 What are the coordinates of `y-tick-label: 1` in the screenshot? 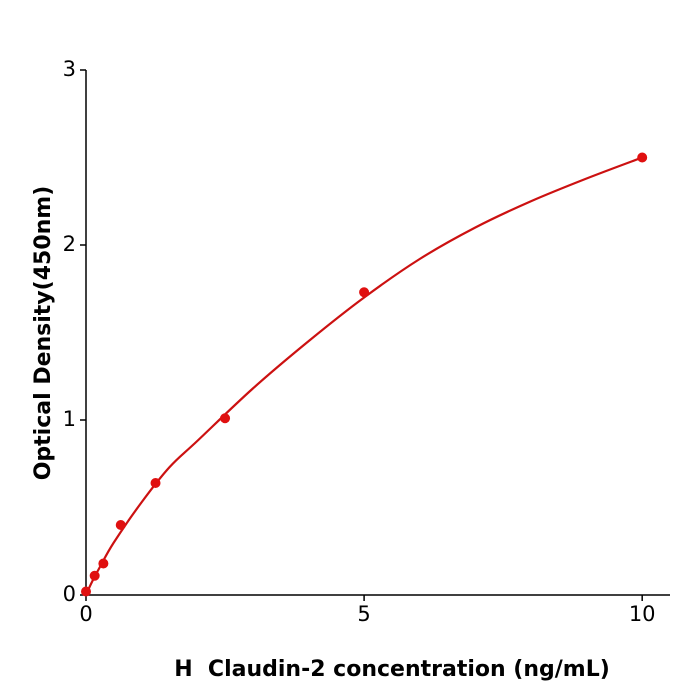 It's located at (69, 419).